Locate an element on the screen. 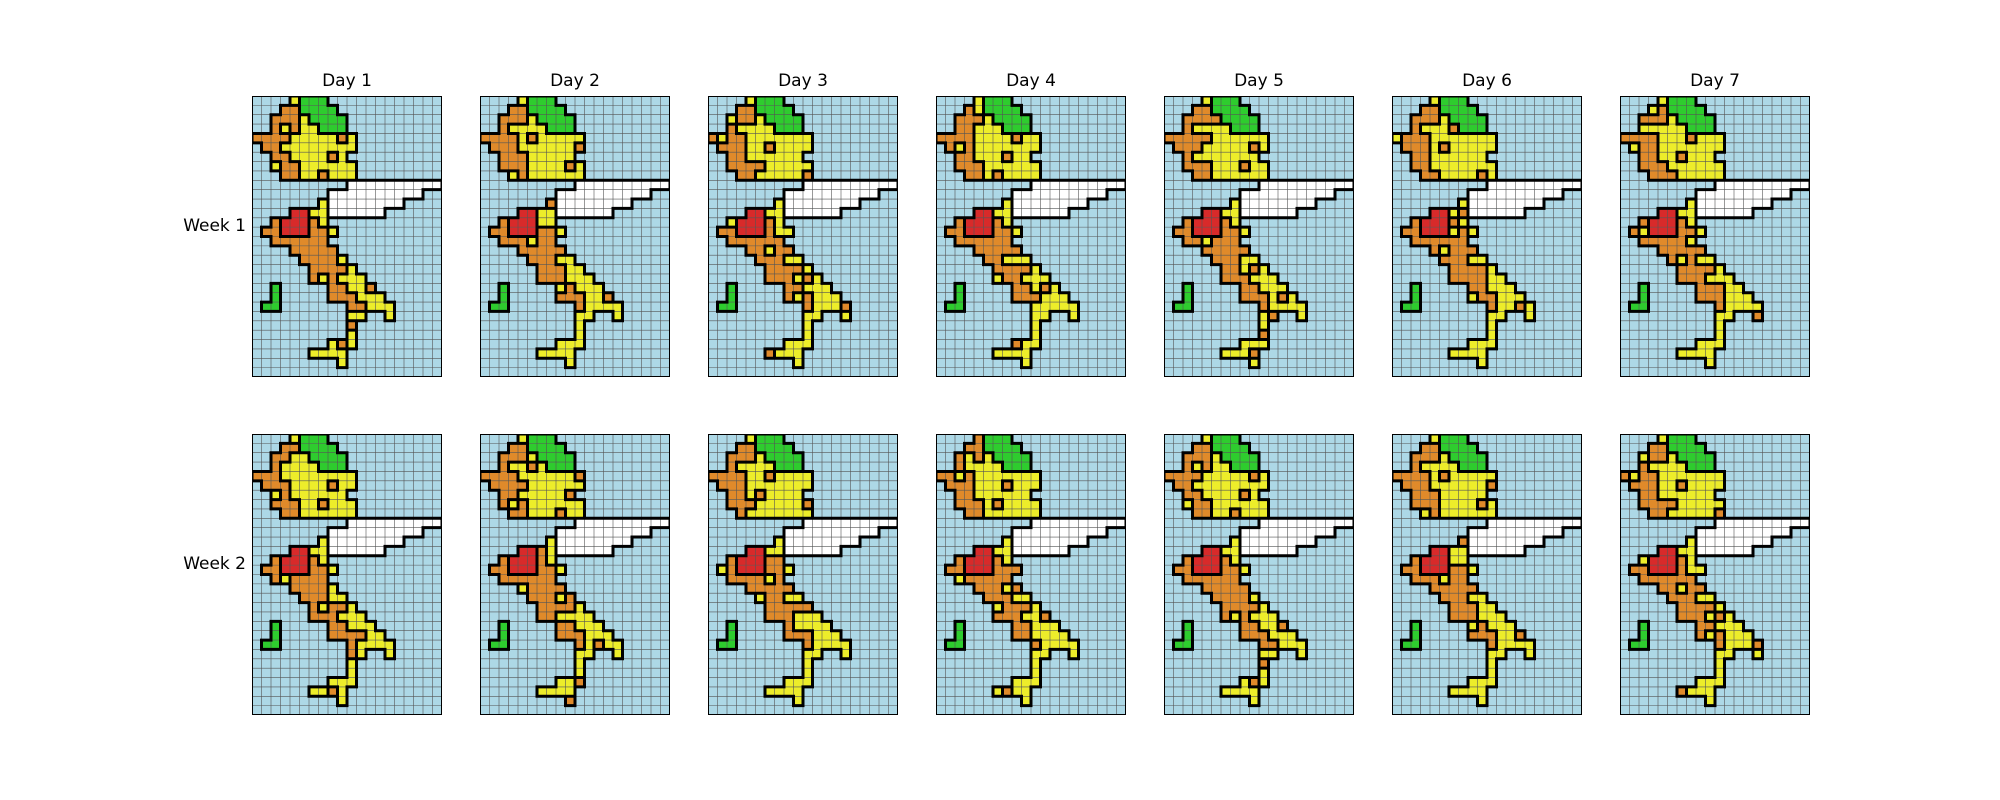  map-panel is located at coordinates (1715, 574).